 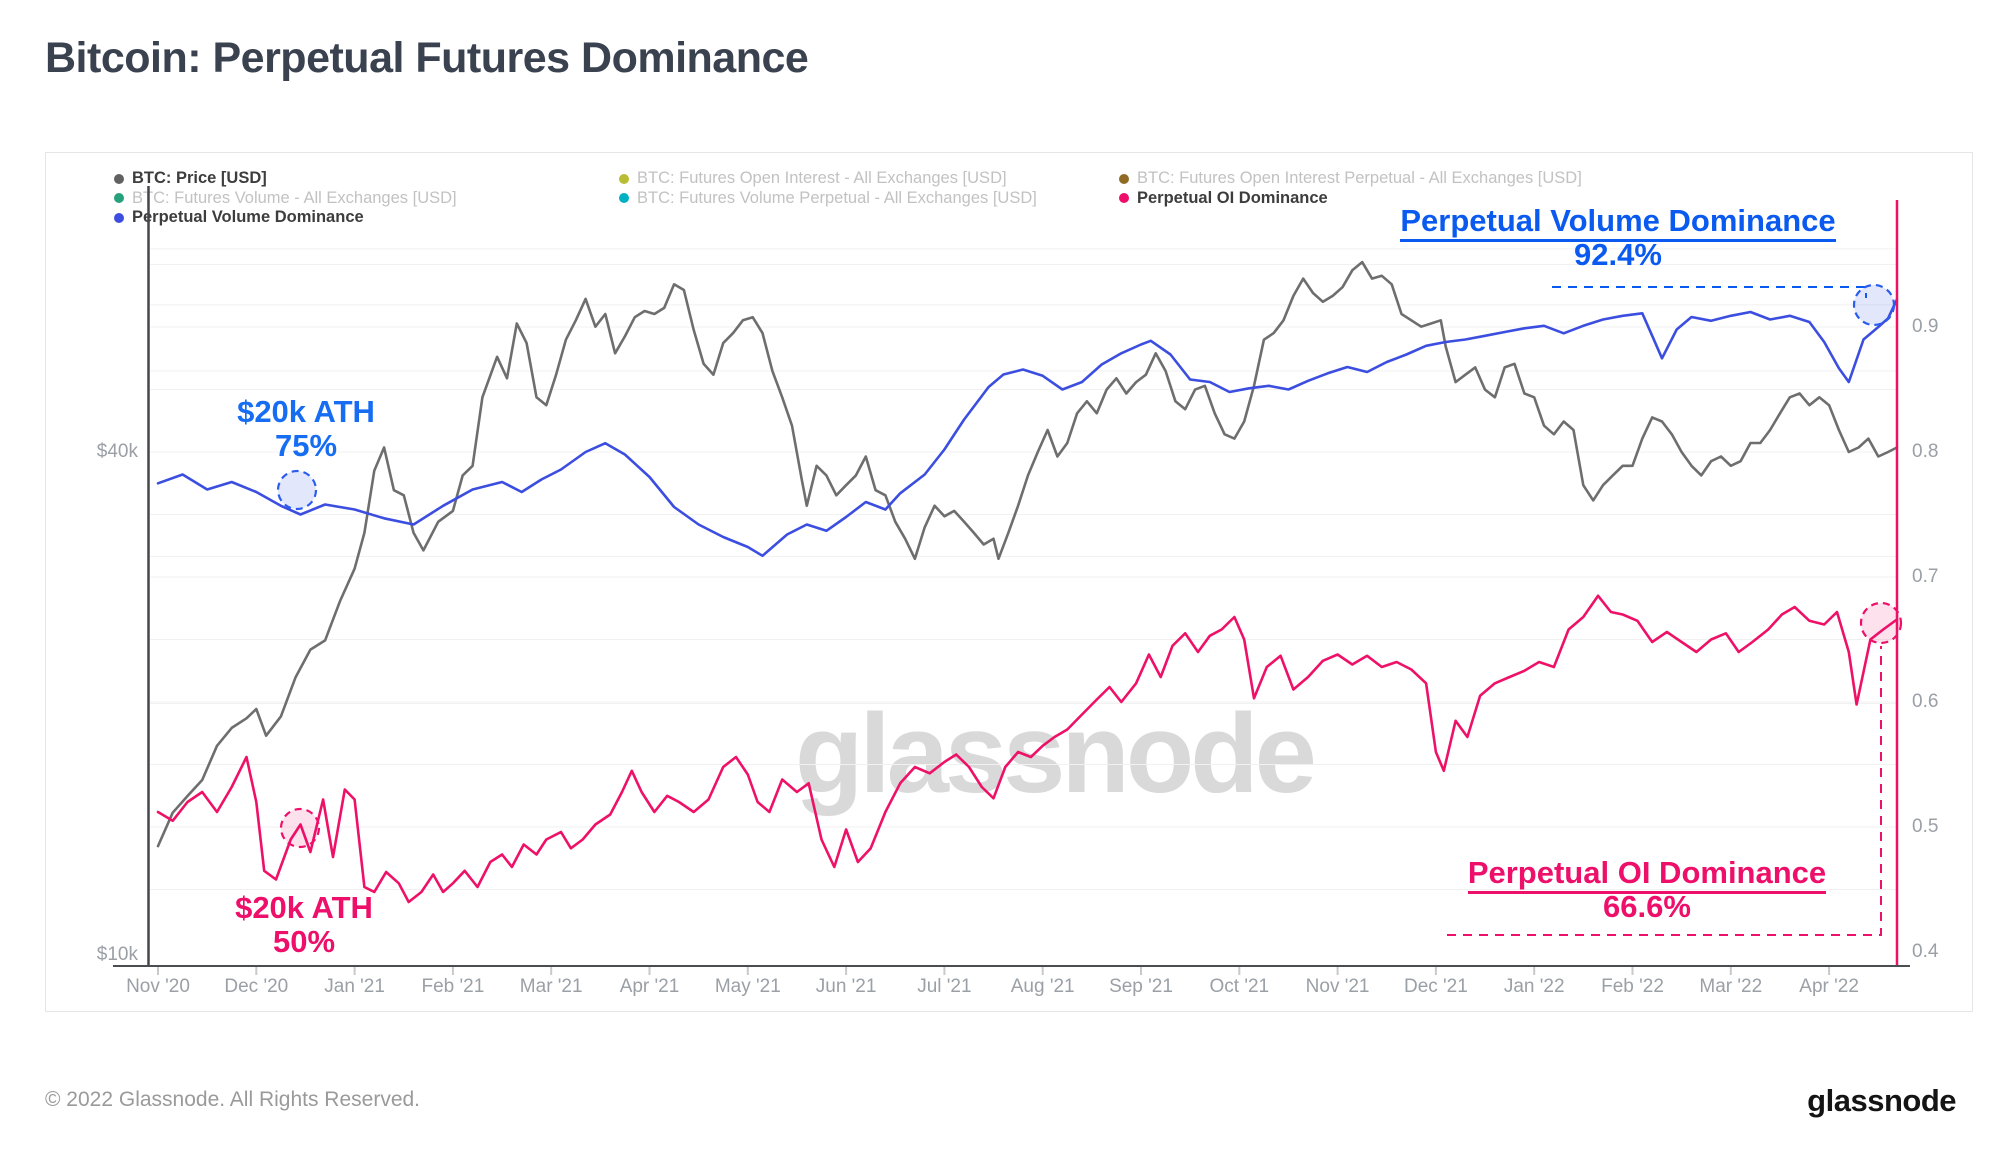 What do you see at coordinates (354, 986) in the screenshot?
I see `x-axis-label: Jan '21` at bounding box center [354, 986].